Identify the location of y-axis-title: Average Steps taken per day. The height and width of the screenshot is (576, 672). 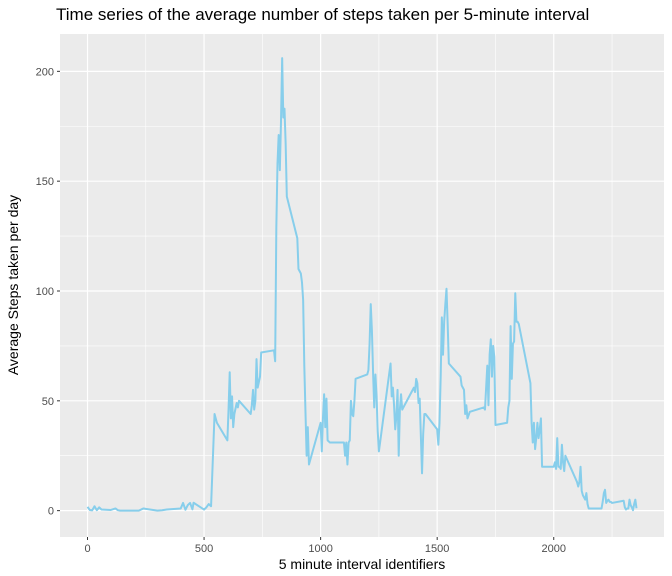
(13, 285).